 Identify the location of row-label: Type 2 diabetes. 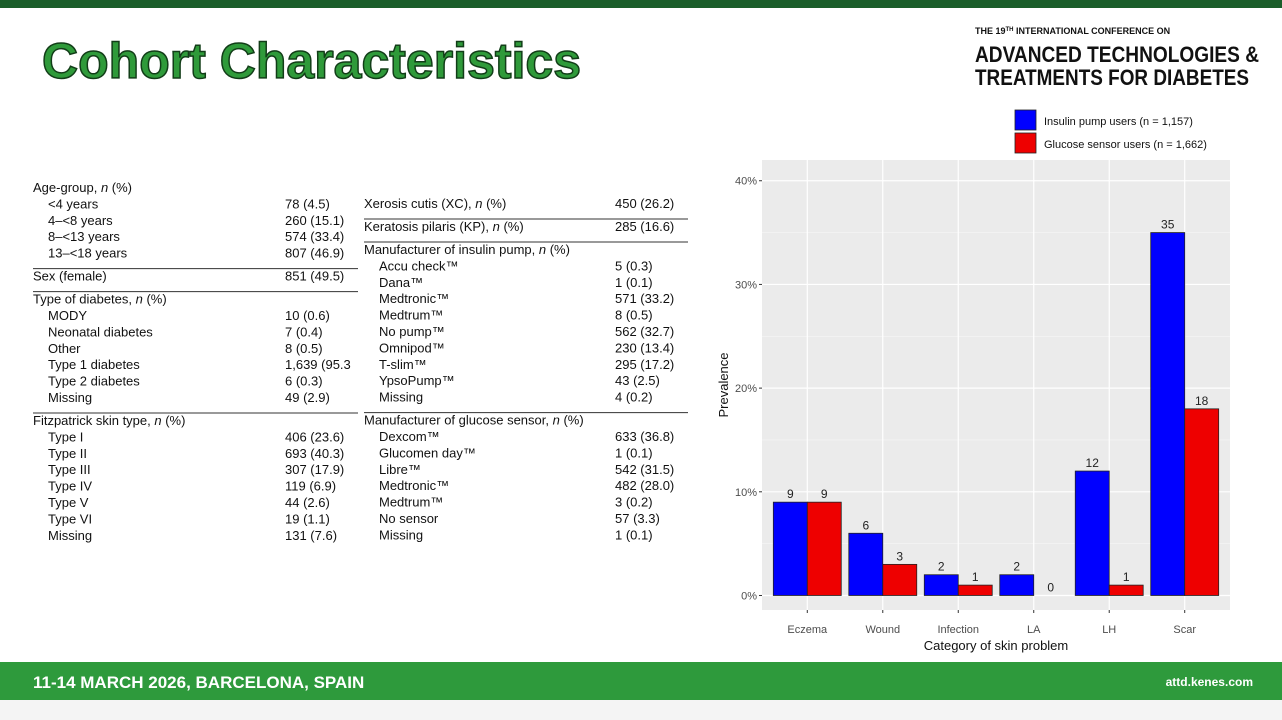
(94, 381).